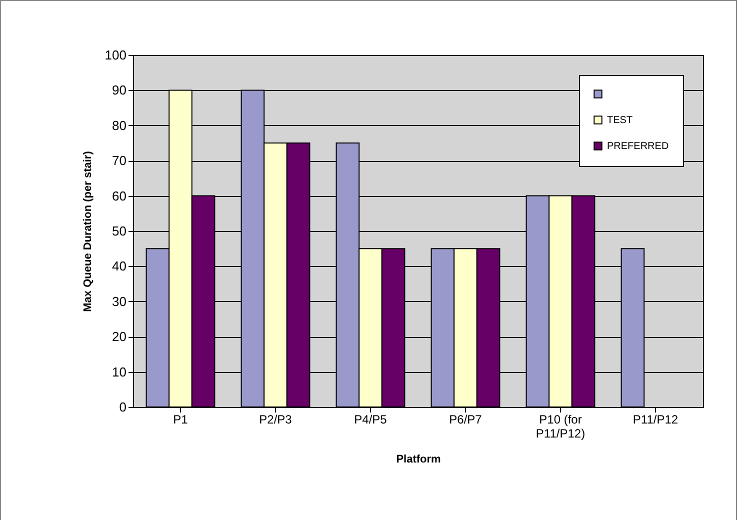 The width and height of the screenshot is (741, 526). Describe the element at coordinates (115, 55) in the screenshot. I see `y-tick-label: 100` at that location.